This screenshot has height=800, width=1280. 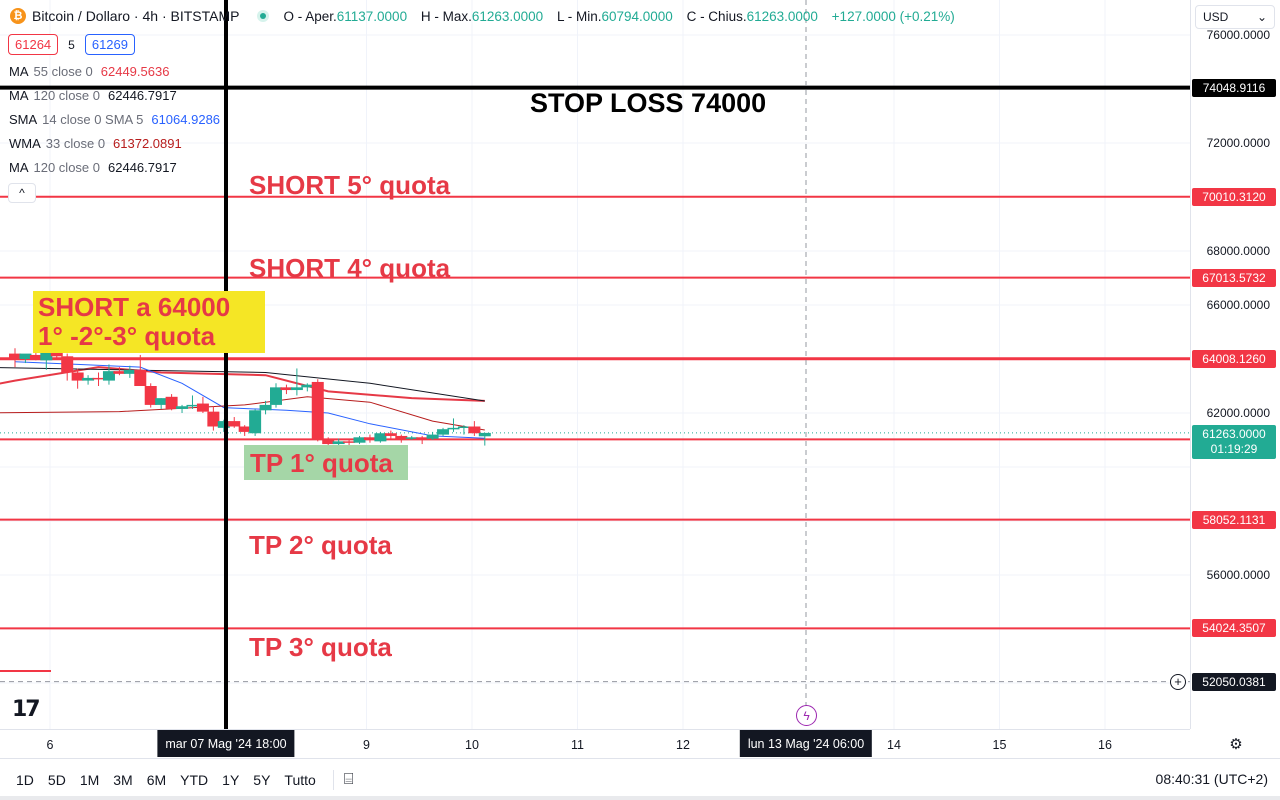 I want to click on range-button-6m: 6M, so click(x=156, y=779).